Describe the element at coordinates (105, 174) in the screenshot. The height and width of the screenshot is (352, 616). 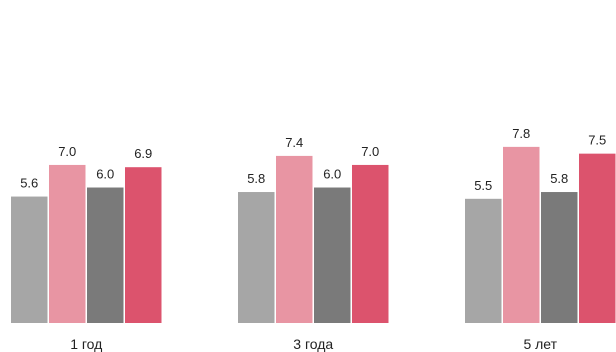
I see `value-label-0-2: 6.0` at that location.